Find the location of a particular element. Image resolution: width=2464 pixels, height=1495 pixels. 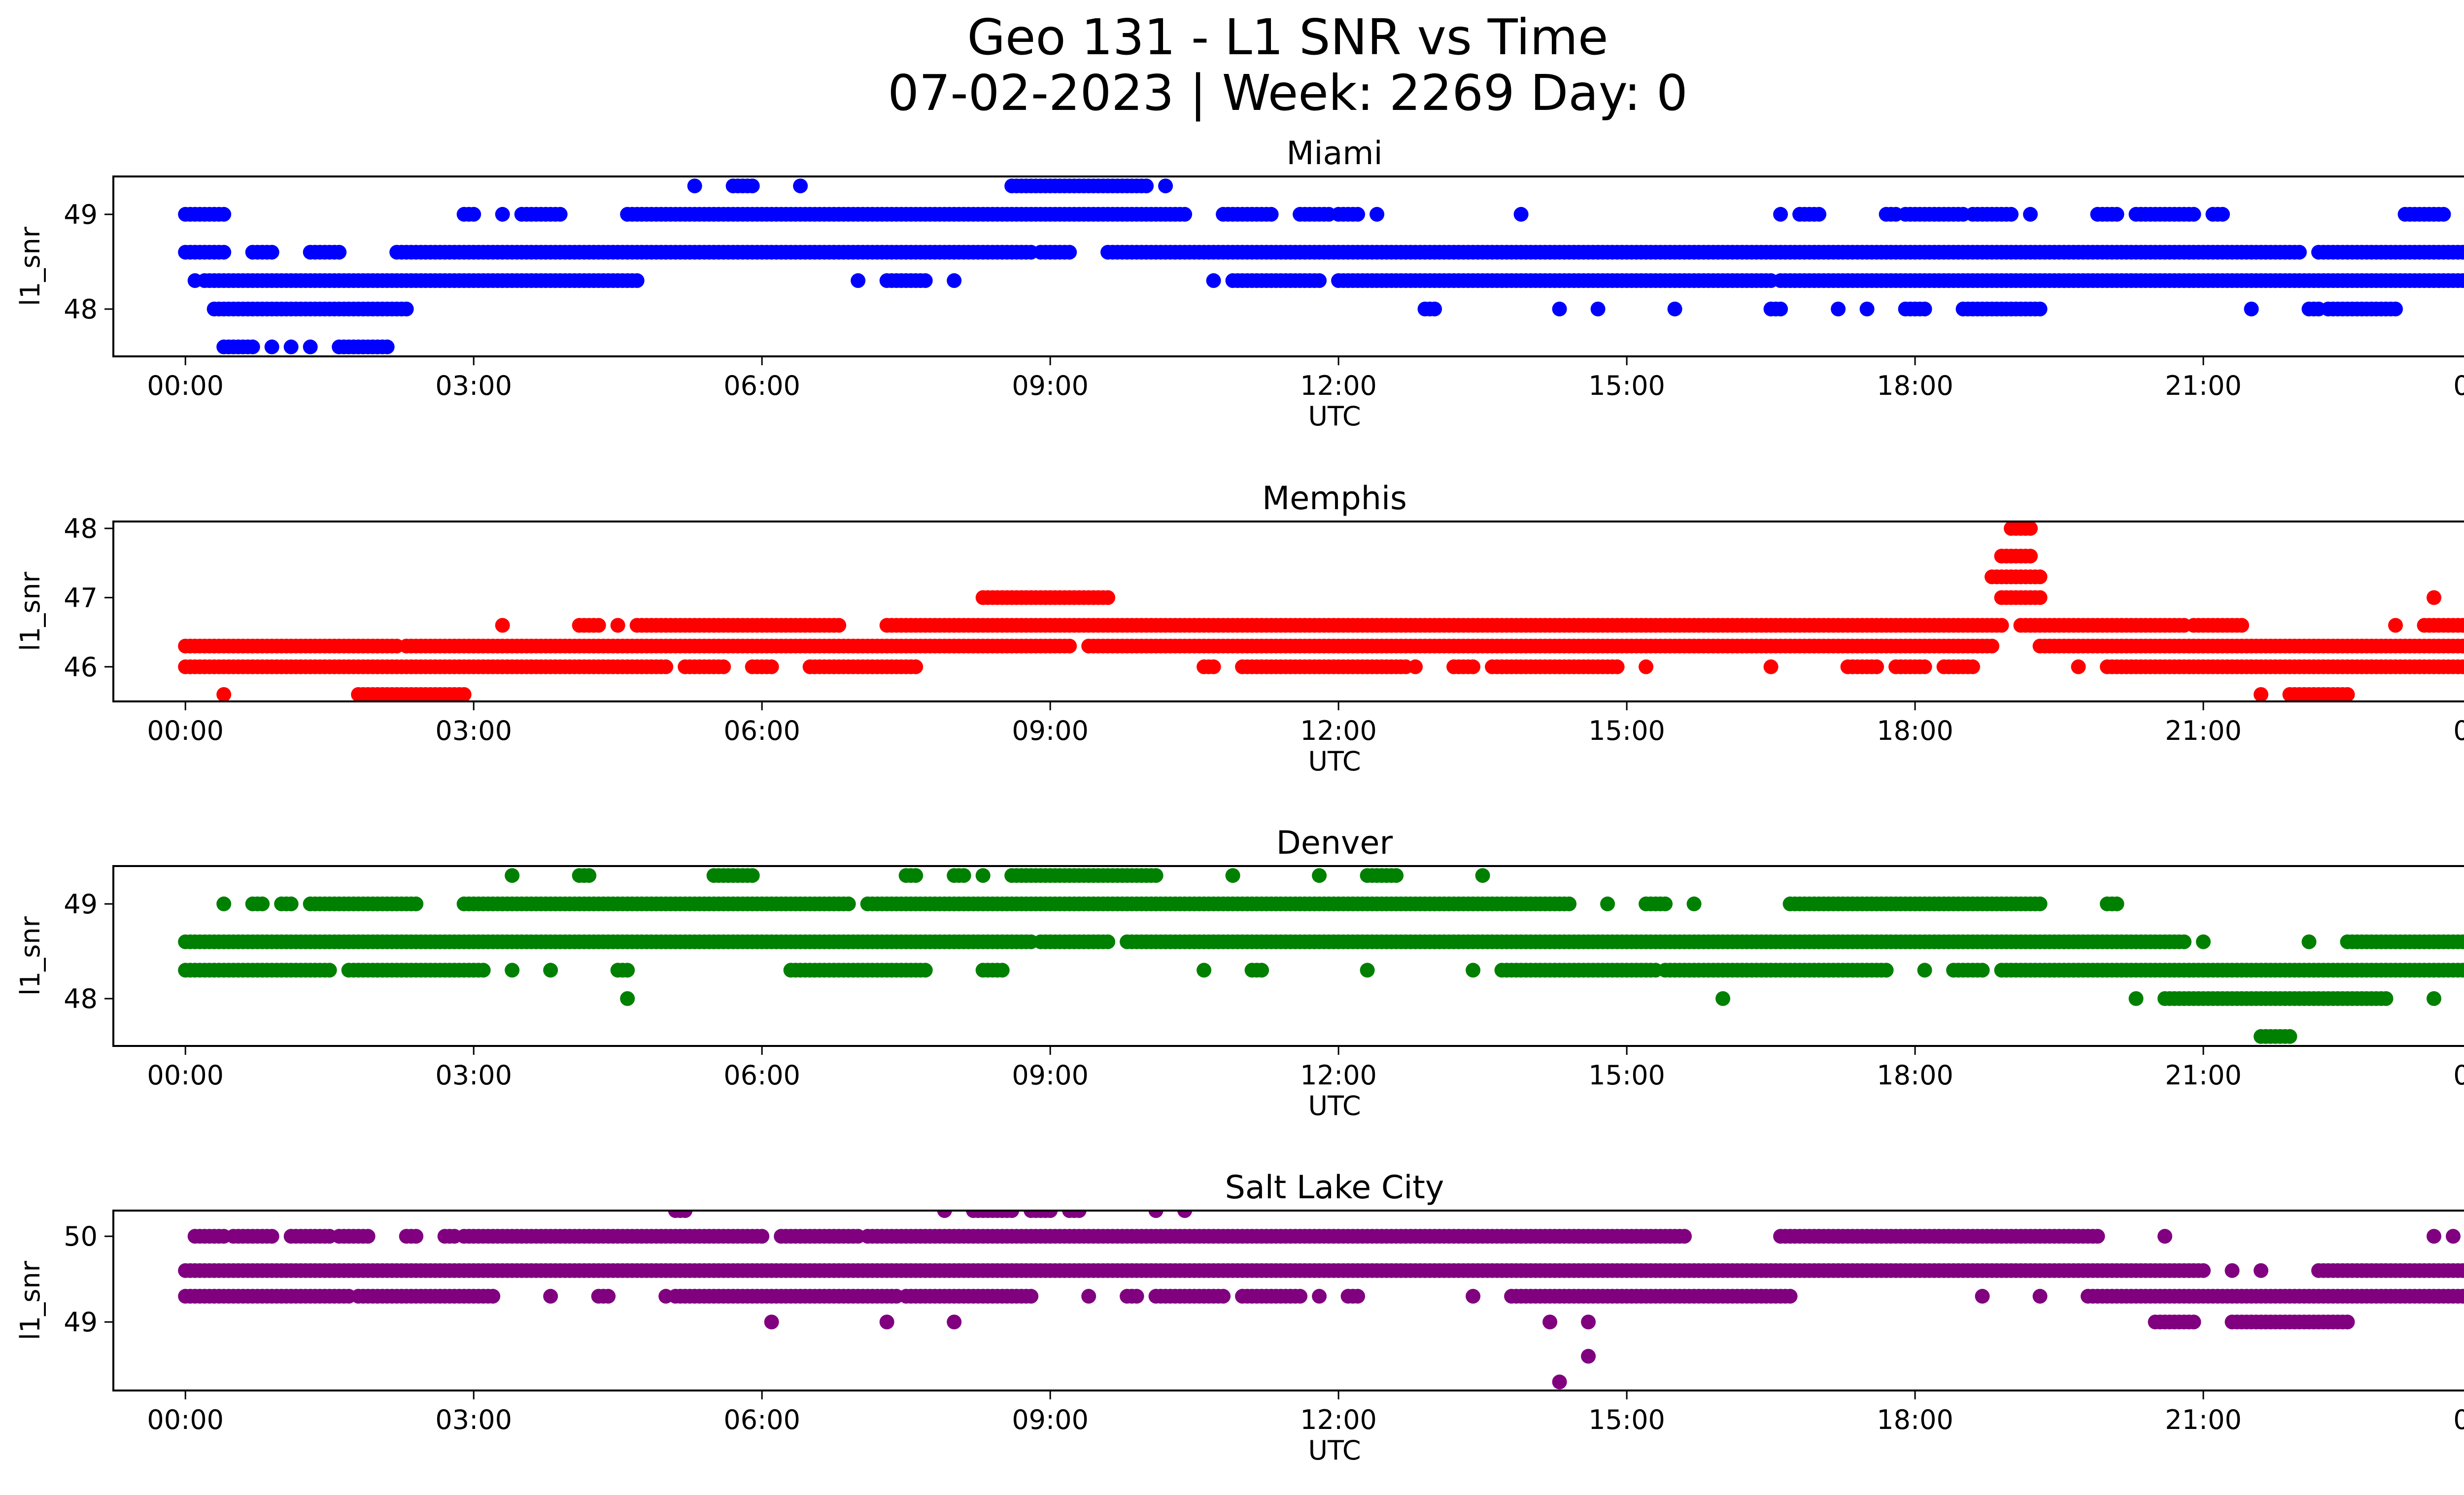

figure-title-line1: Geo 131 - L1 SNR vs Time is located at coordinates (1287, 37).